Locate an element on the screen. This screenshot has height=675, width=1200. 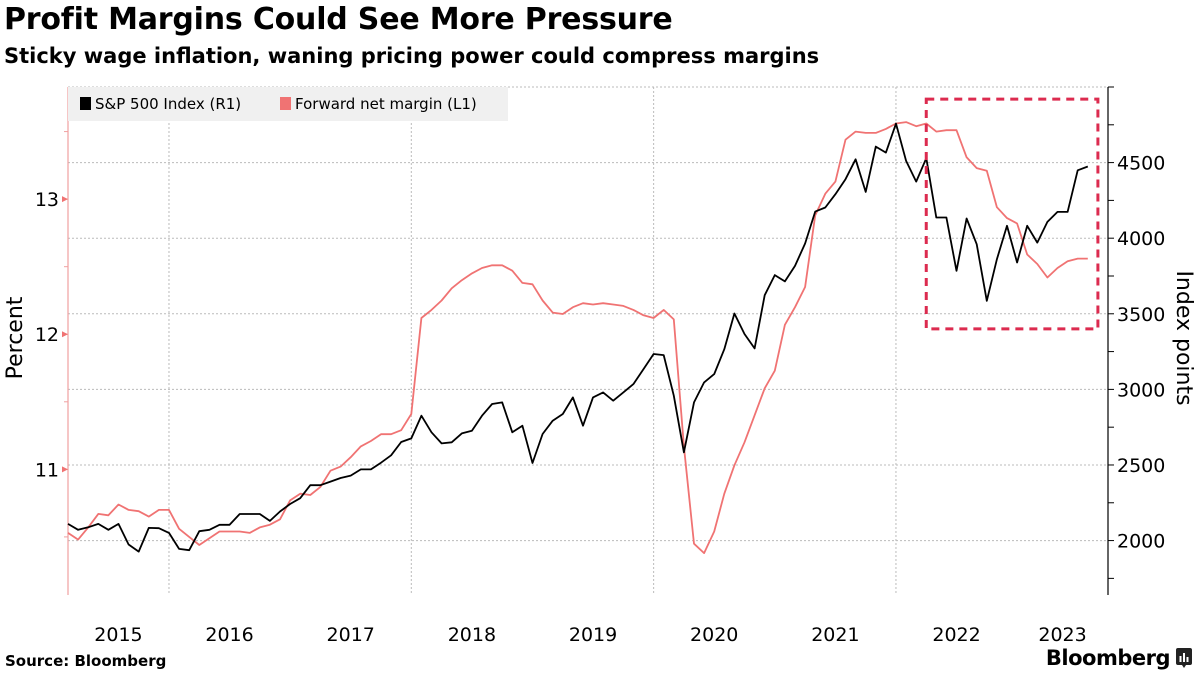
left-axis-title: Percent is located at coordinates (15, 337).